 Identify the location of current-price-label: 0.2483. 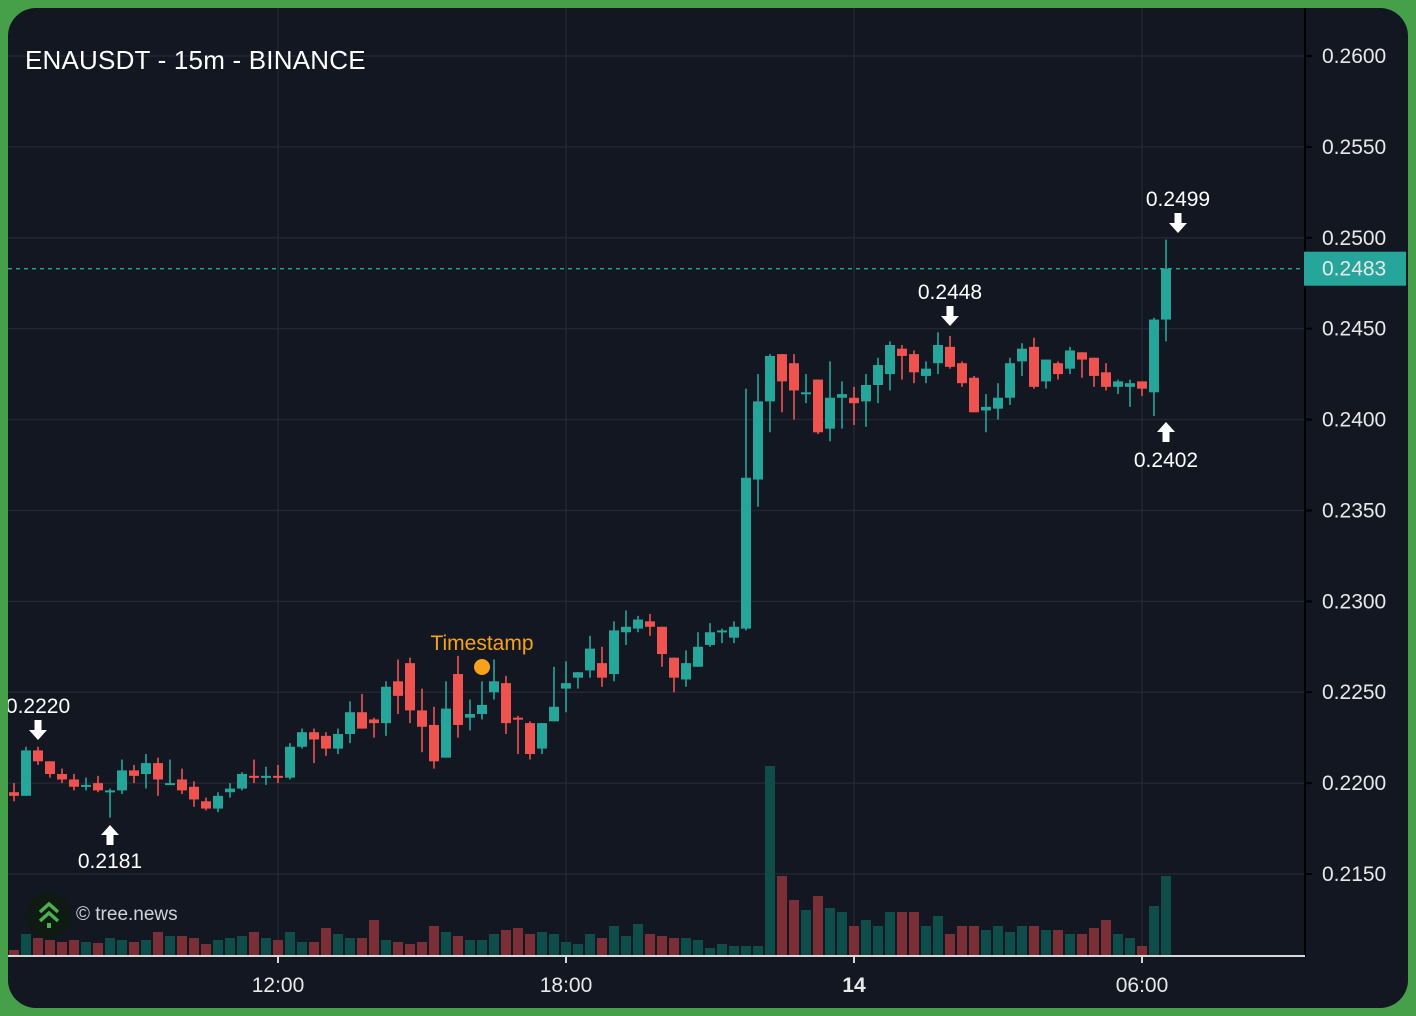
(1354, 269).